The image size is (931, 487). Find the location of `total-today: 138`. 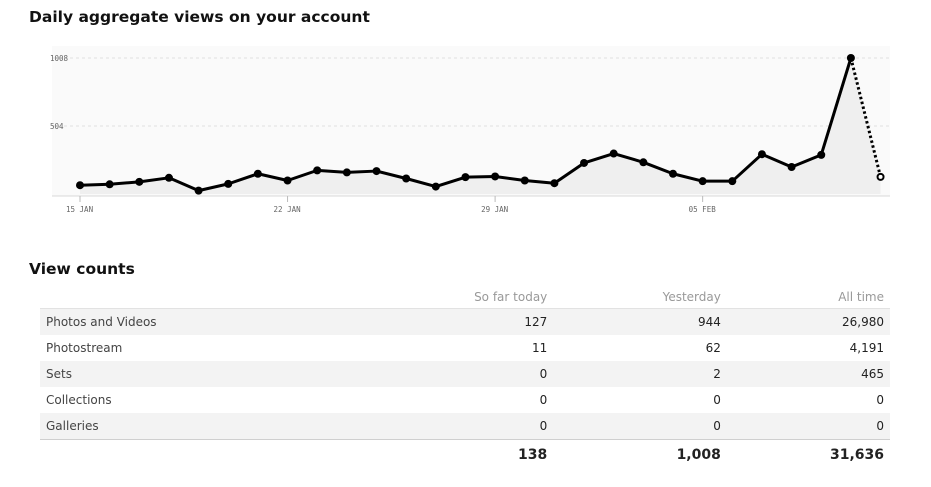

total-today: 138 is located at coordinates (448, 454).